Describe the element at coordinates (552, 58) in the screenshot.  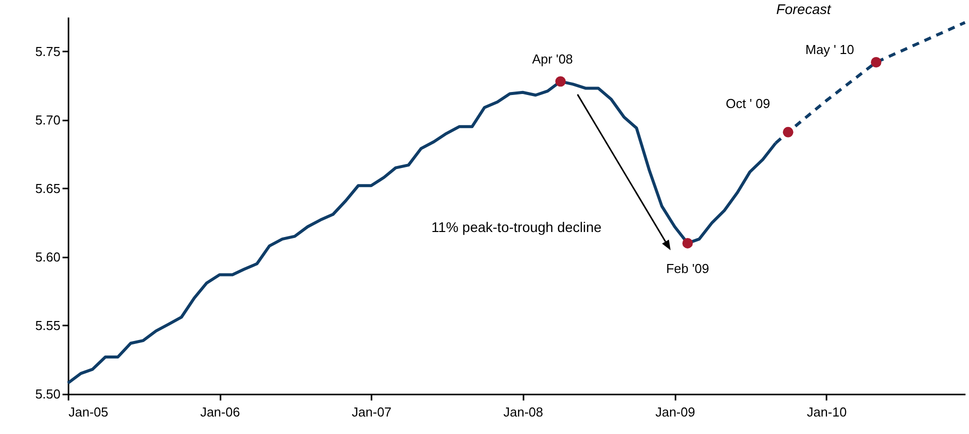
I see `annotation: Apr '08` at that location.